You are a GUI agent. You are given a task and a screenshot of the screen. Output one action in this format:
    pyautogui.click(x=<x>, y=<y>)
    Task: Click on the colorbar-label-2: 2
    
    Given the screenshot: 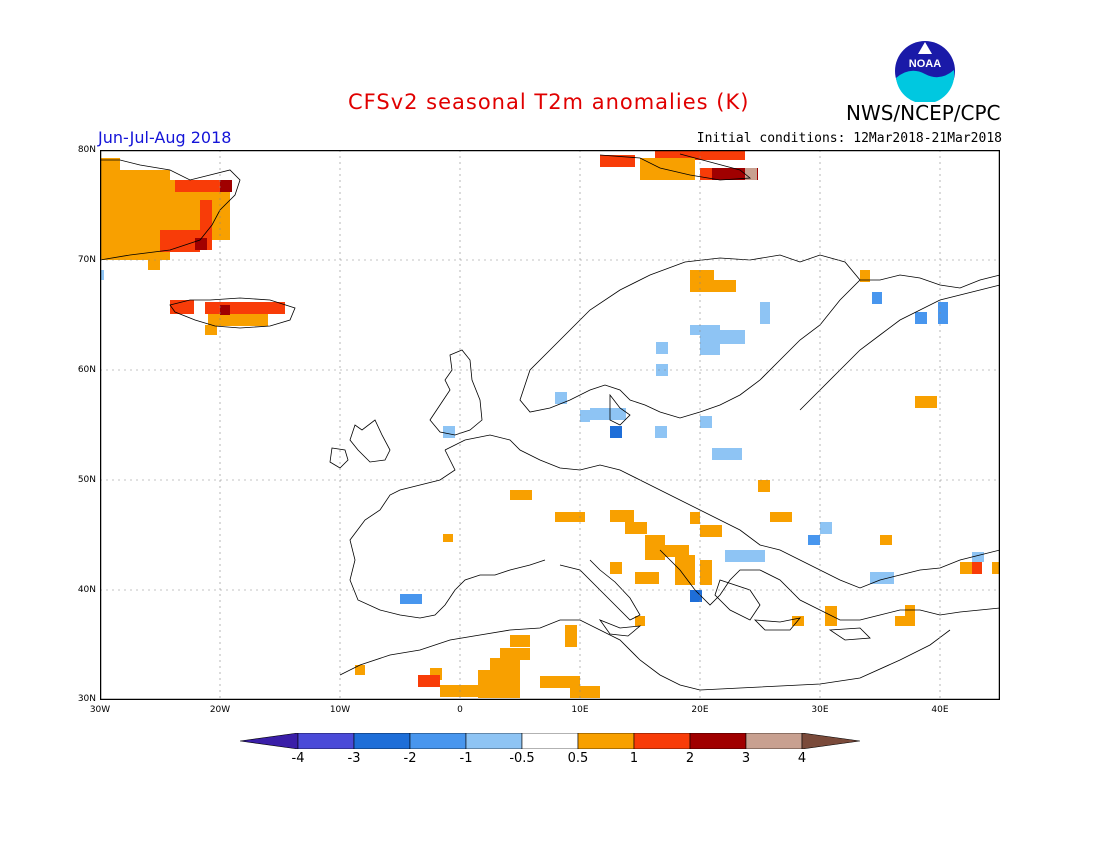 What is the action you would take?
    pyautogui.click(x=690, y=758)
    